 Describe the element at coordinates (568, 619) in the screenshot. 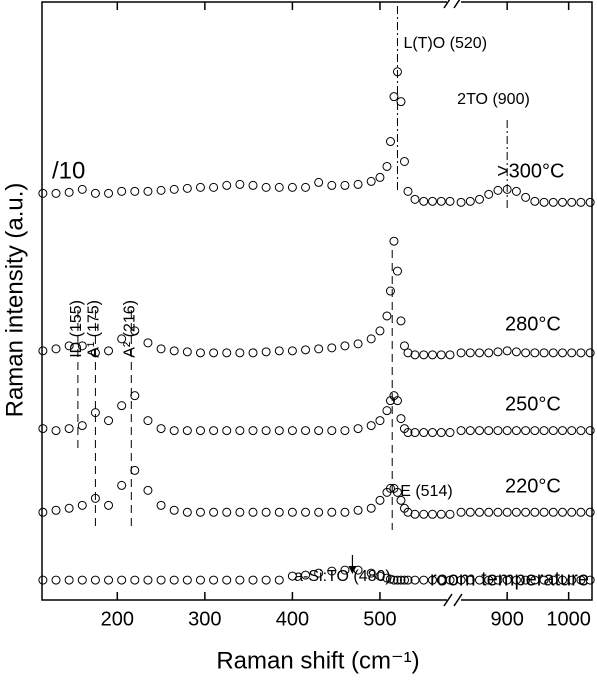

I see `x-tick-label: 1000` at that location.